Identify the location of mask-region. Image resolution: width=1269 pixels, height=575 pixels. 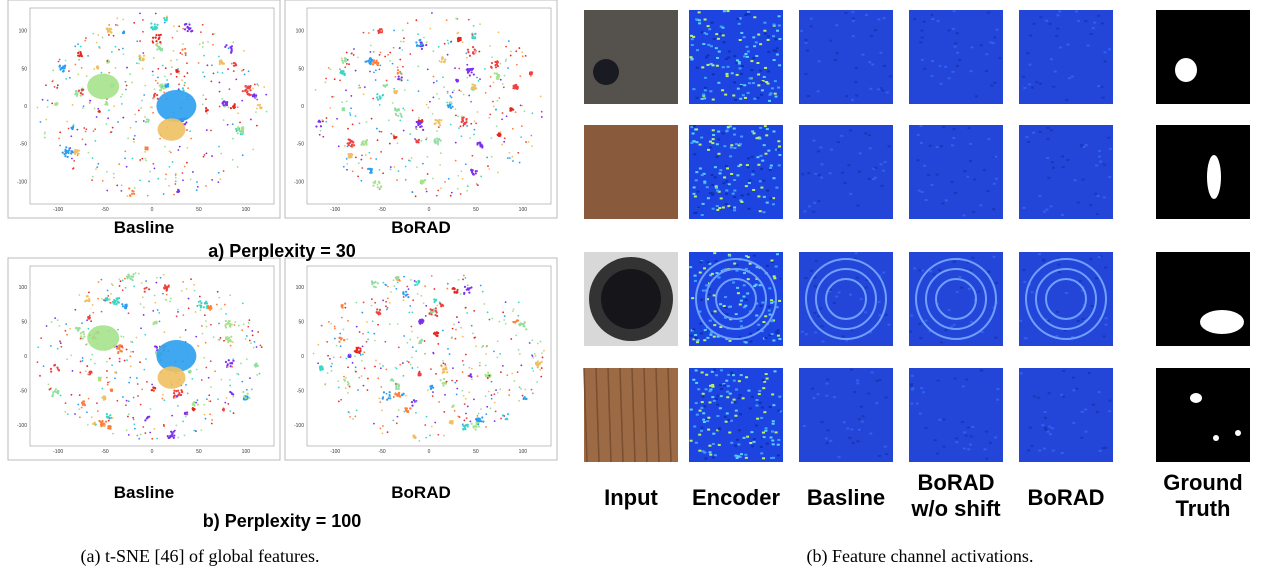
(1216, 438).